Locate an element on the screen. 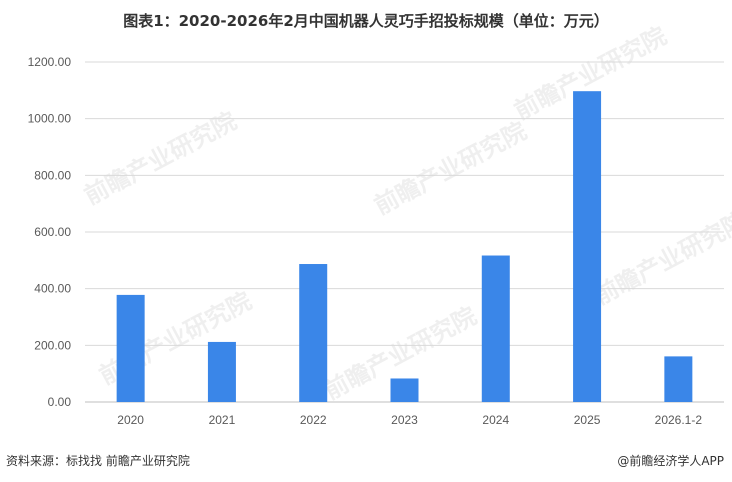 This screenshot has width=732, height=482. x-tick-label: 2025 is located at coordinates (587, 420).